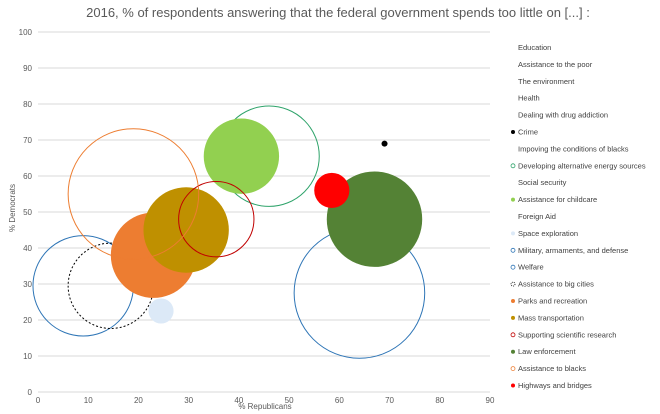 This screenshot has width=660, height=414. I want to click on y-axis-title: % Democrats, so click(12, 208).